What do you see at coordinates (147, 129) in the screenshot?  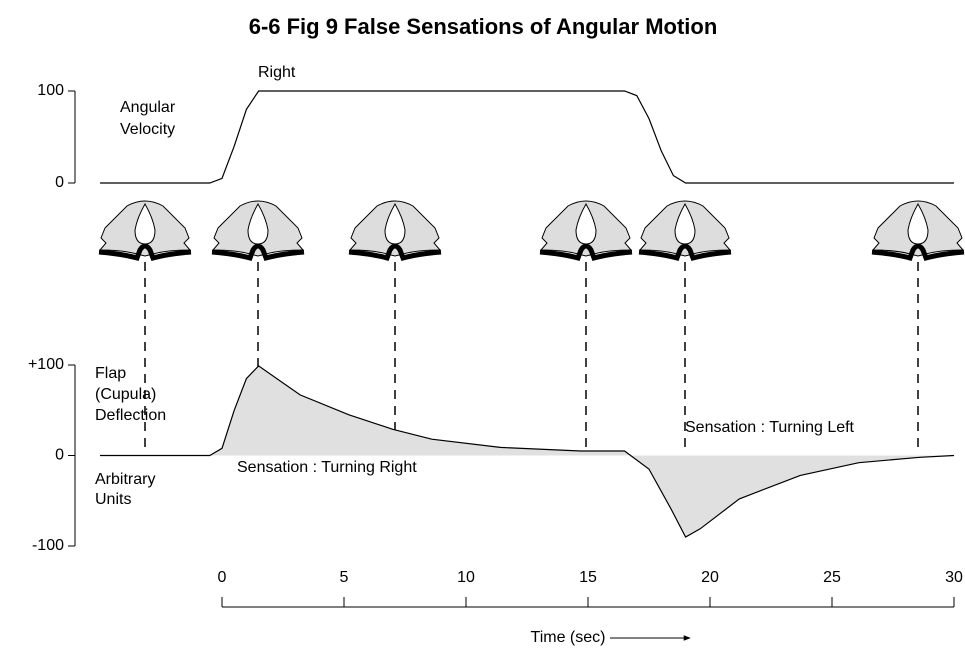 I see `y-axis-label: Velocity` at bounding box center [147, 129].